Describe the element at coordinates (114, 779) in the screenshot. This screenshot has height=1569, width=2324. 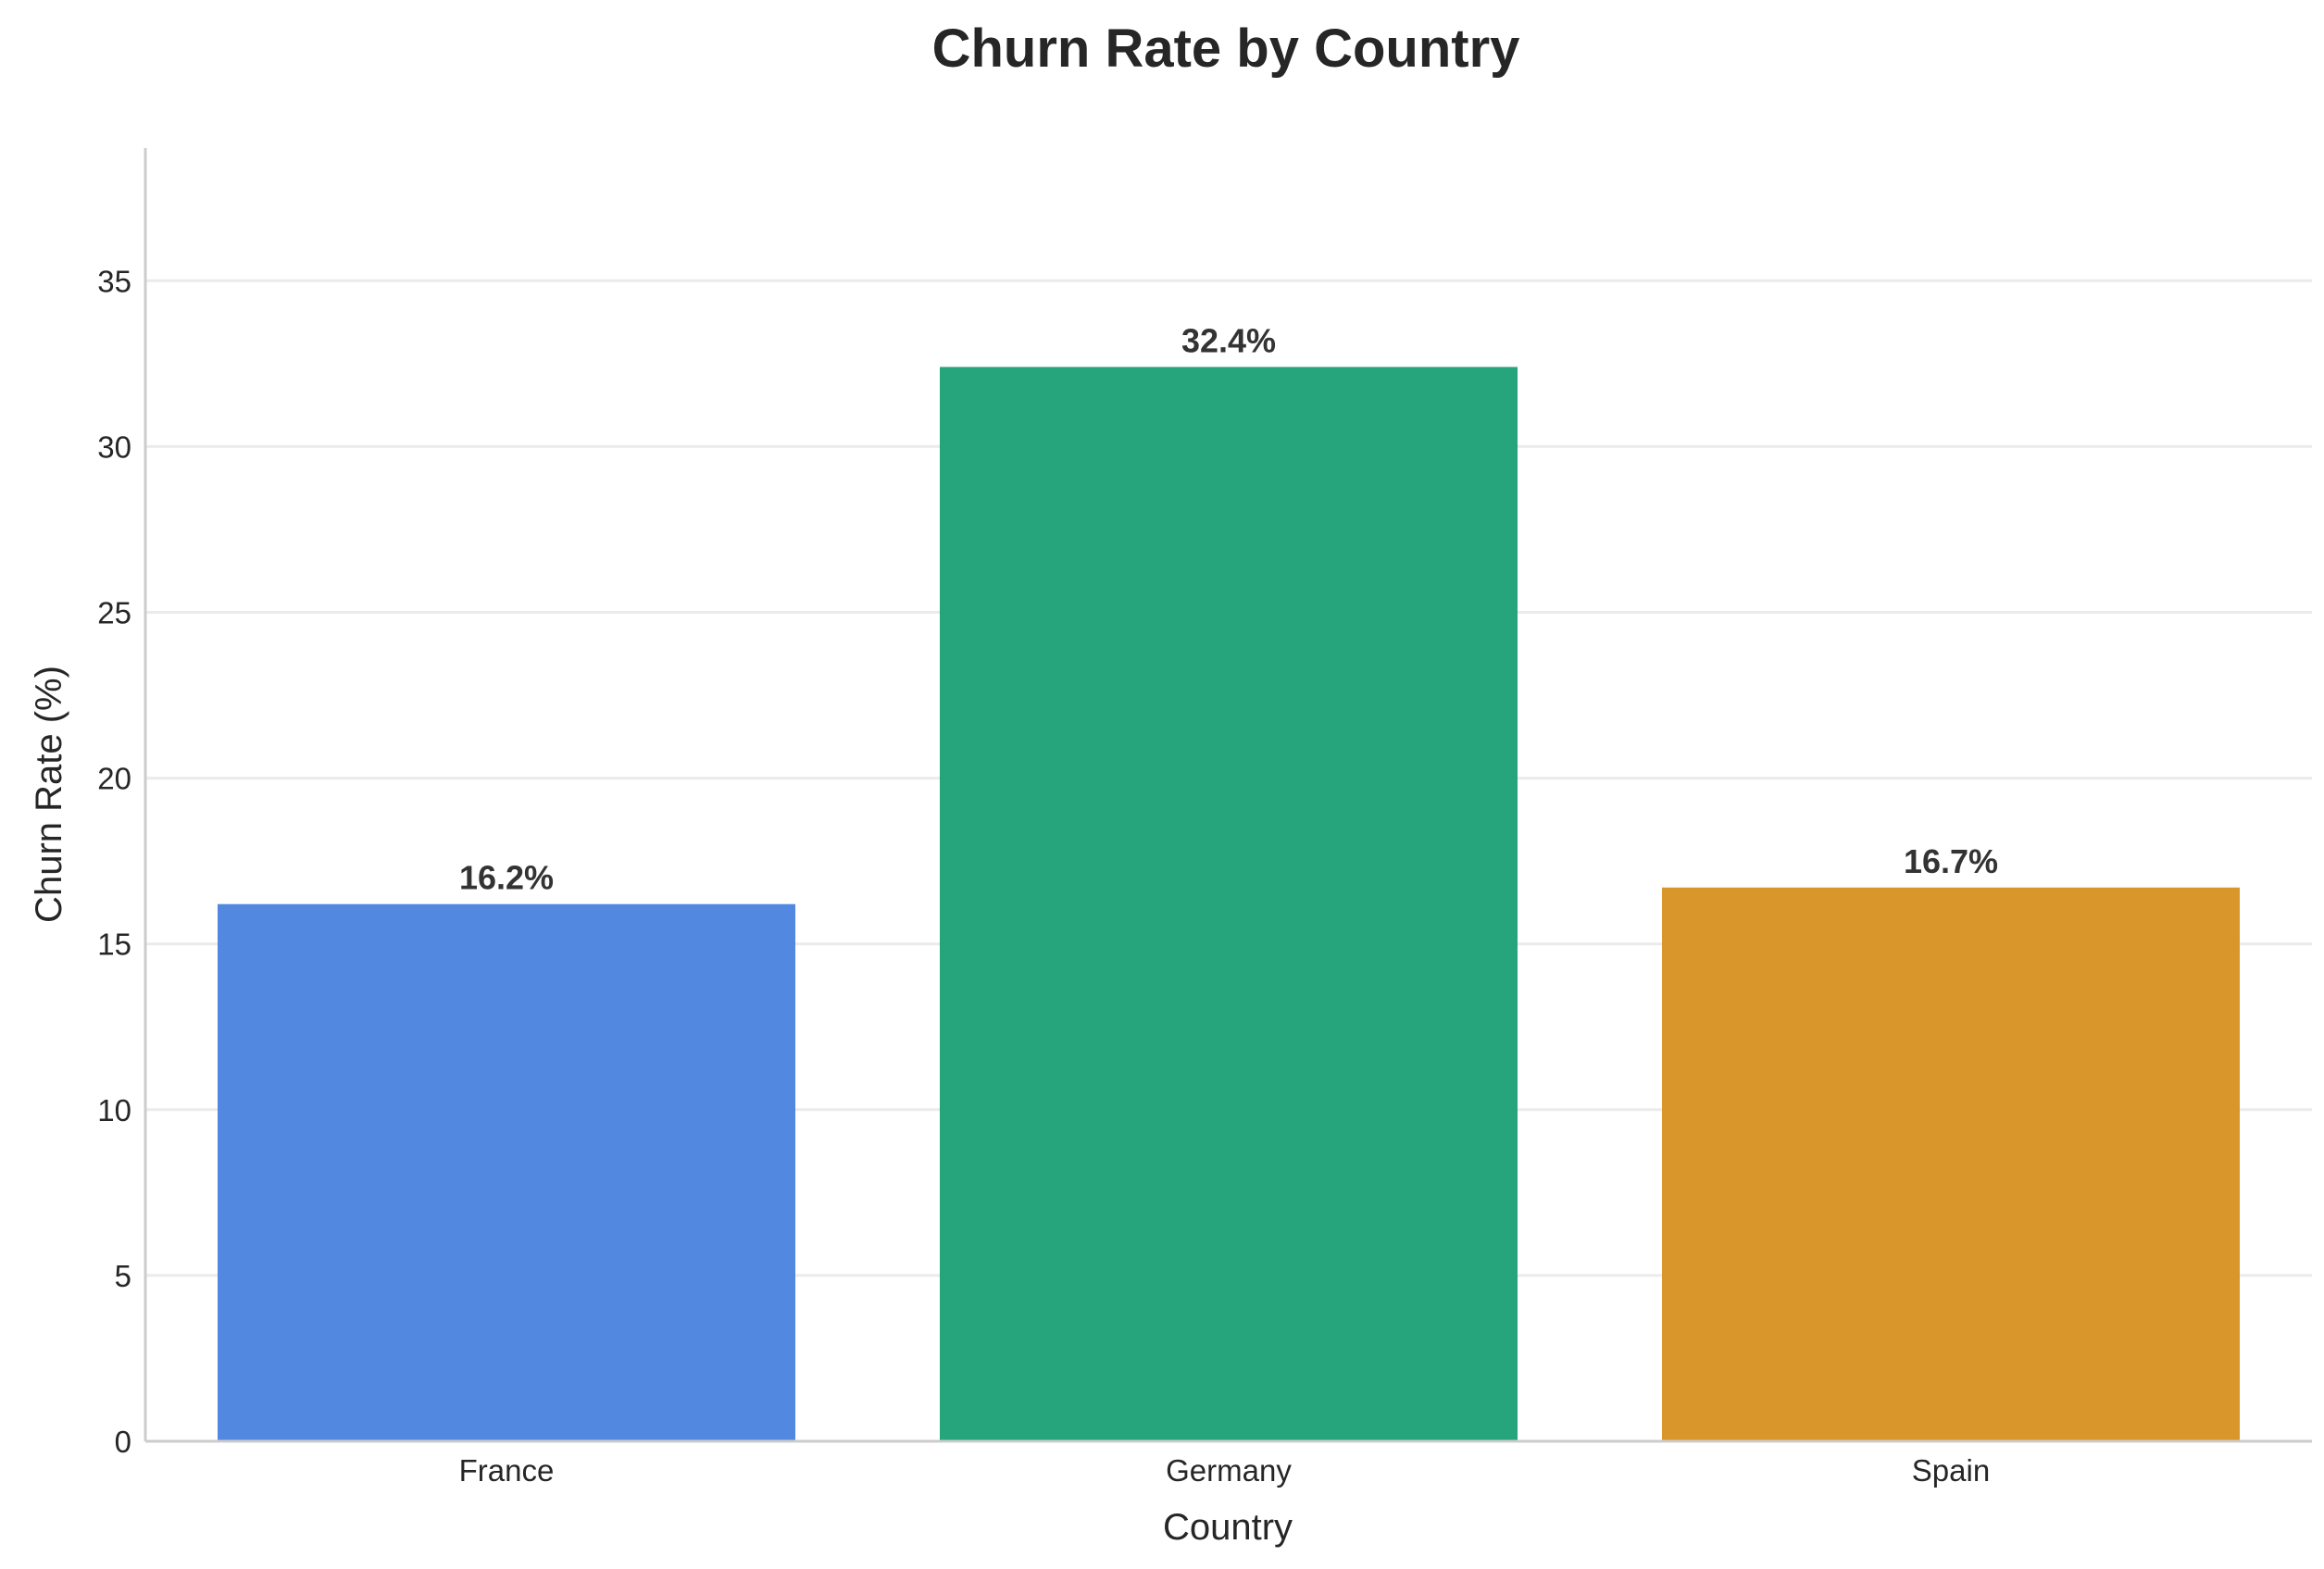
I see `y-tick-label: 20` at that location.